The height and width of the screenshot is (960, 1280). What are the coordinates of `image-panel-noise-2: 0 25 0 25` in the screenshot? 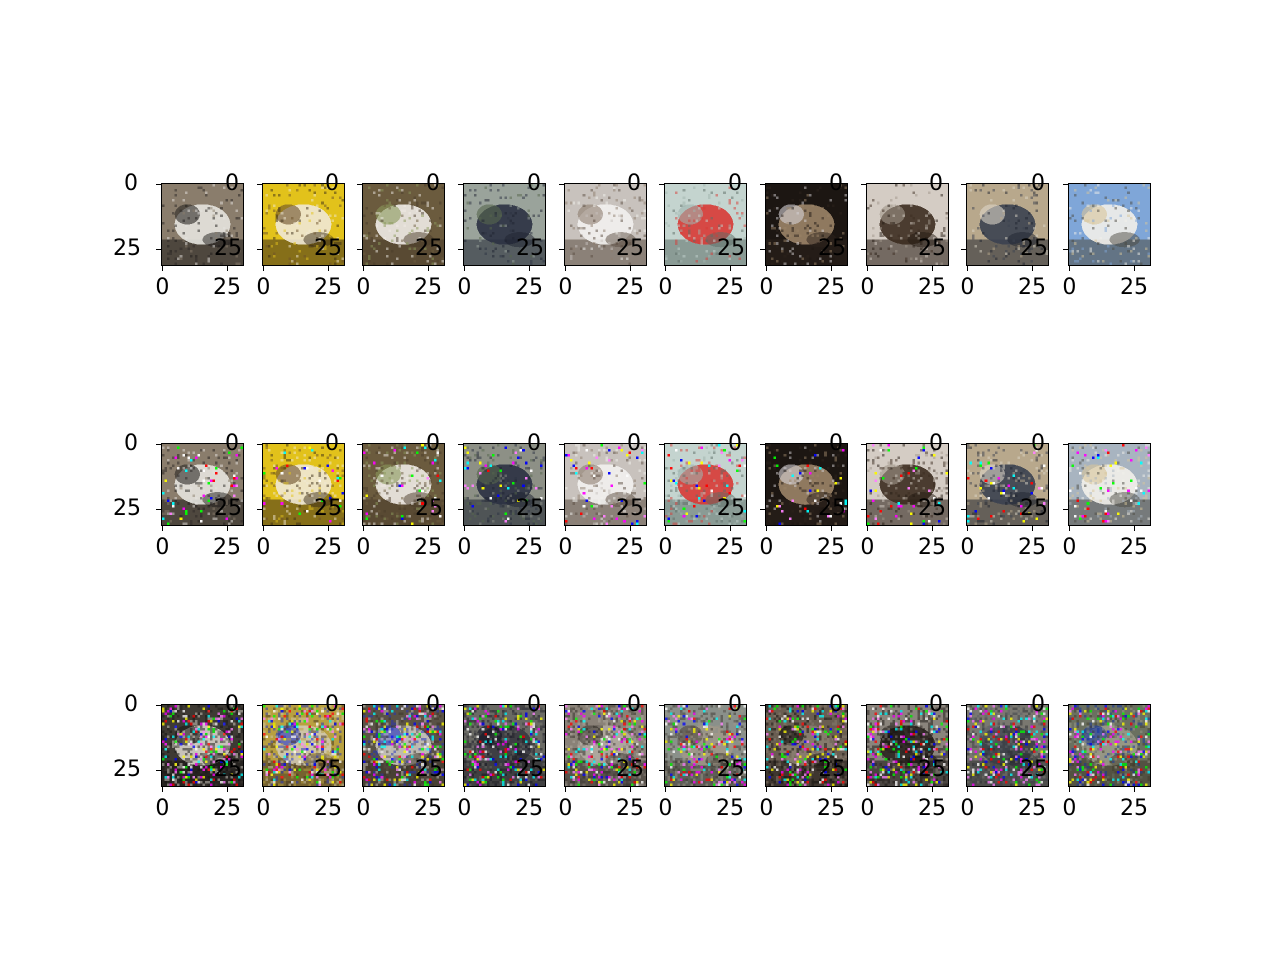 It's located at (279, 757).